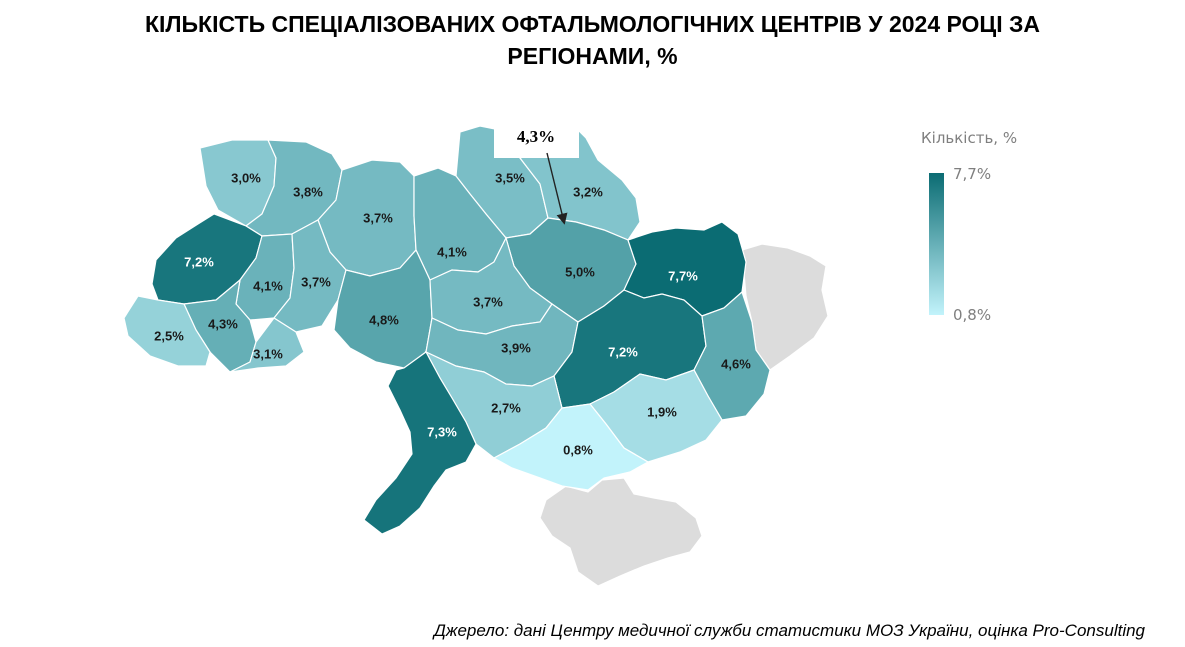 The width and height of the screenshot is (1185, 647). I want to click on region-odesa, so click(420, 443).